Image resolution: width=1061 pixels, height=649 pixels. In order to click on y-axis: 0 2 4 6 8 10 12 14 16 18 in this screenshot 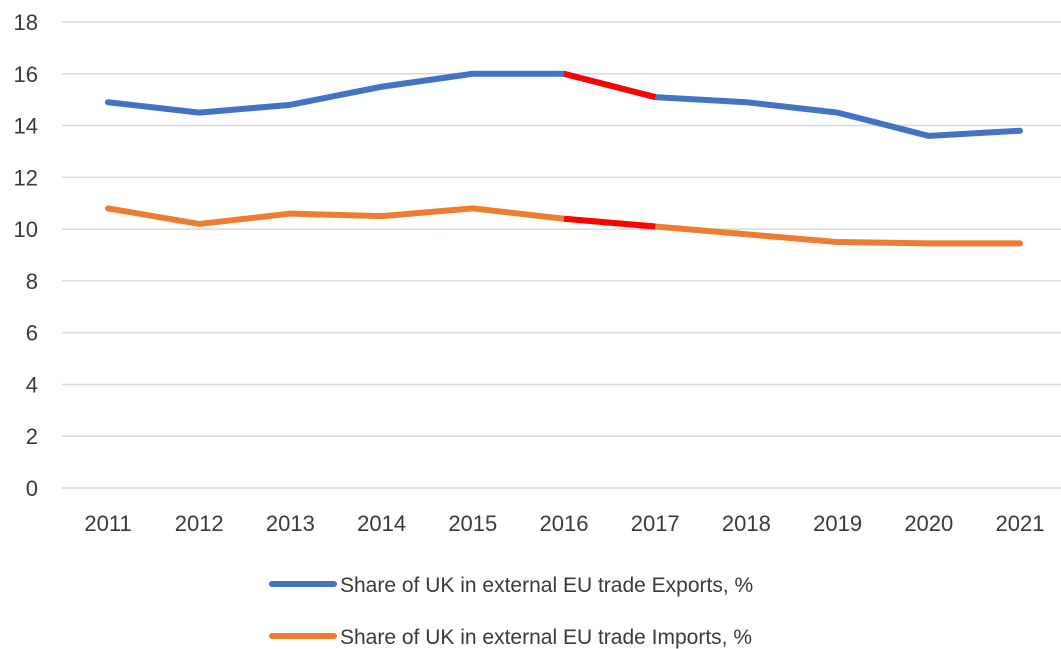, I will do `click(26, 255)`.